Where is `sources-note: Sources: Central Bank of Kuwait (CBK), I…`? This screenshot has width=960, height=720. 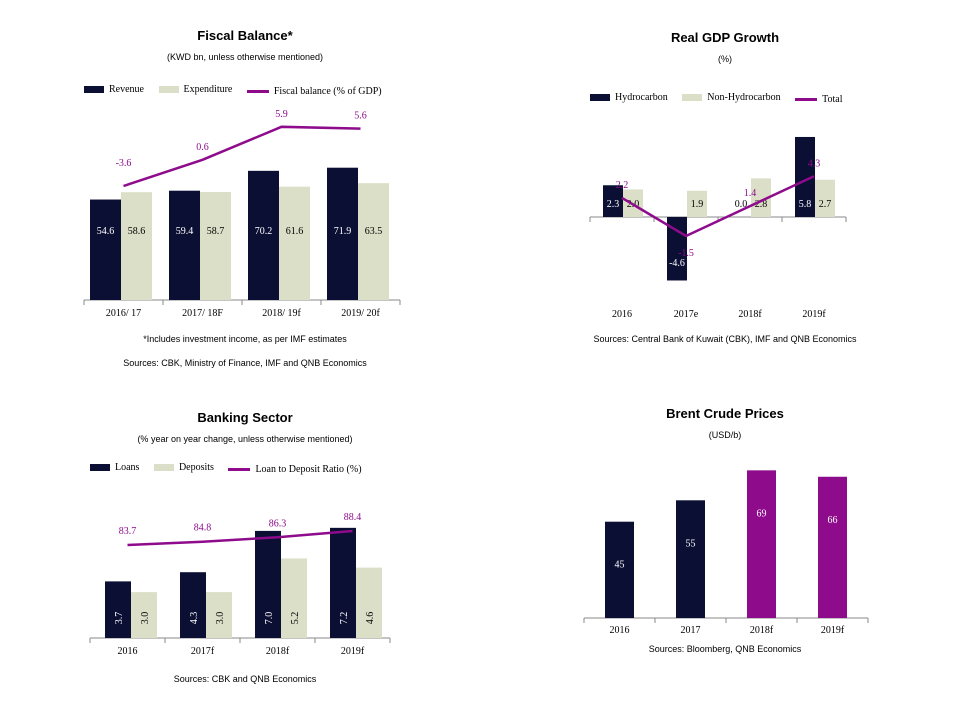 sources-note: Sources: Central Bank of Kuwait (CBK), I… is located at coordinates (725, 339).